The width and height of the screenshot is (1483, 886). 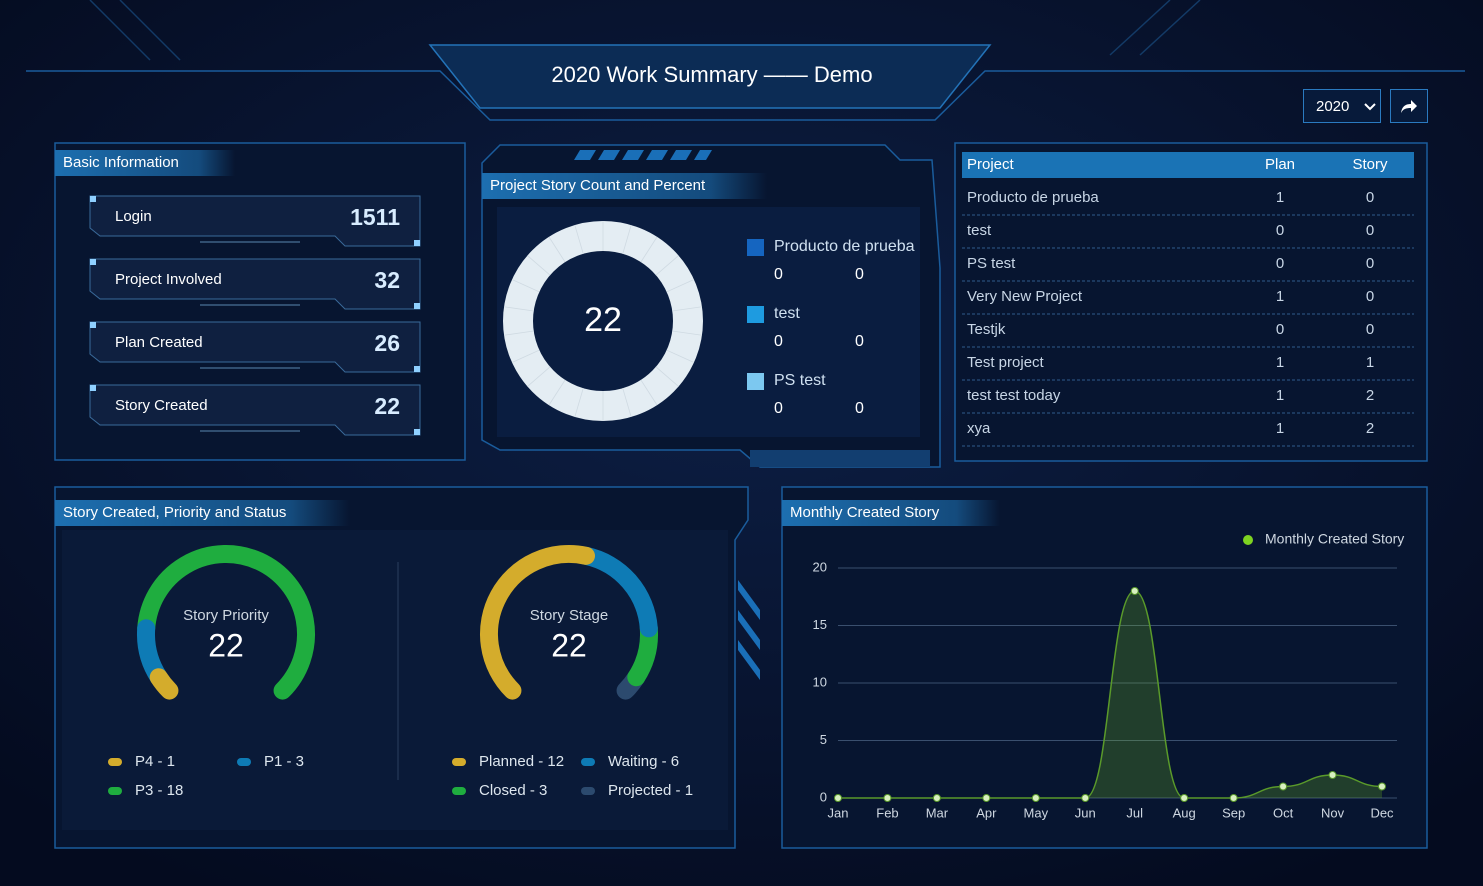 I want to click on info-value: 32, so click(x=387, y=280).